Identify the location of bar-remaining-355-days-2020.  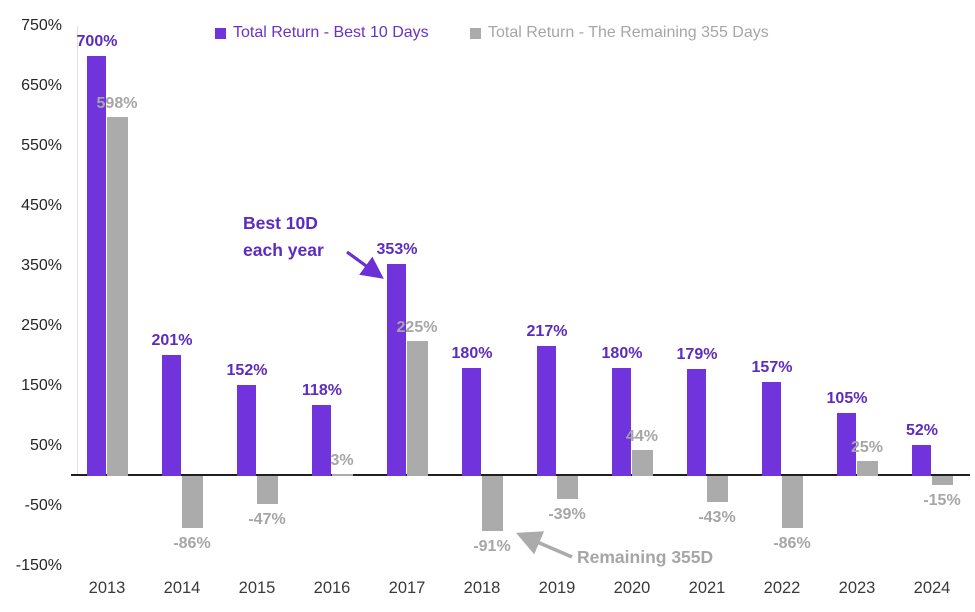
(642, 462).